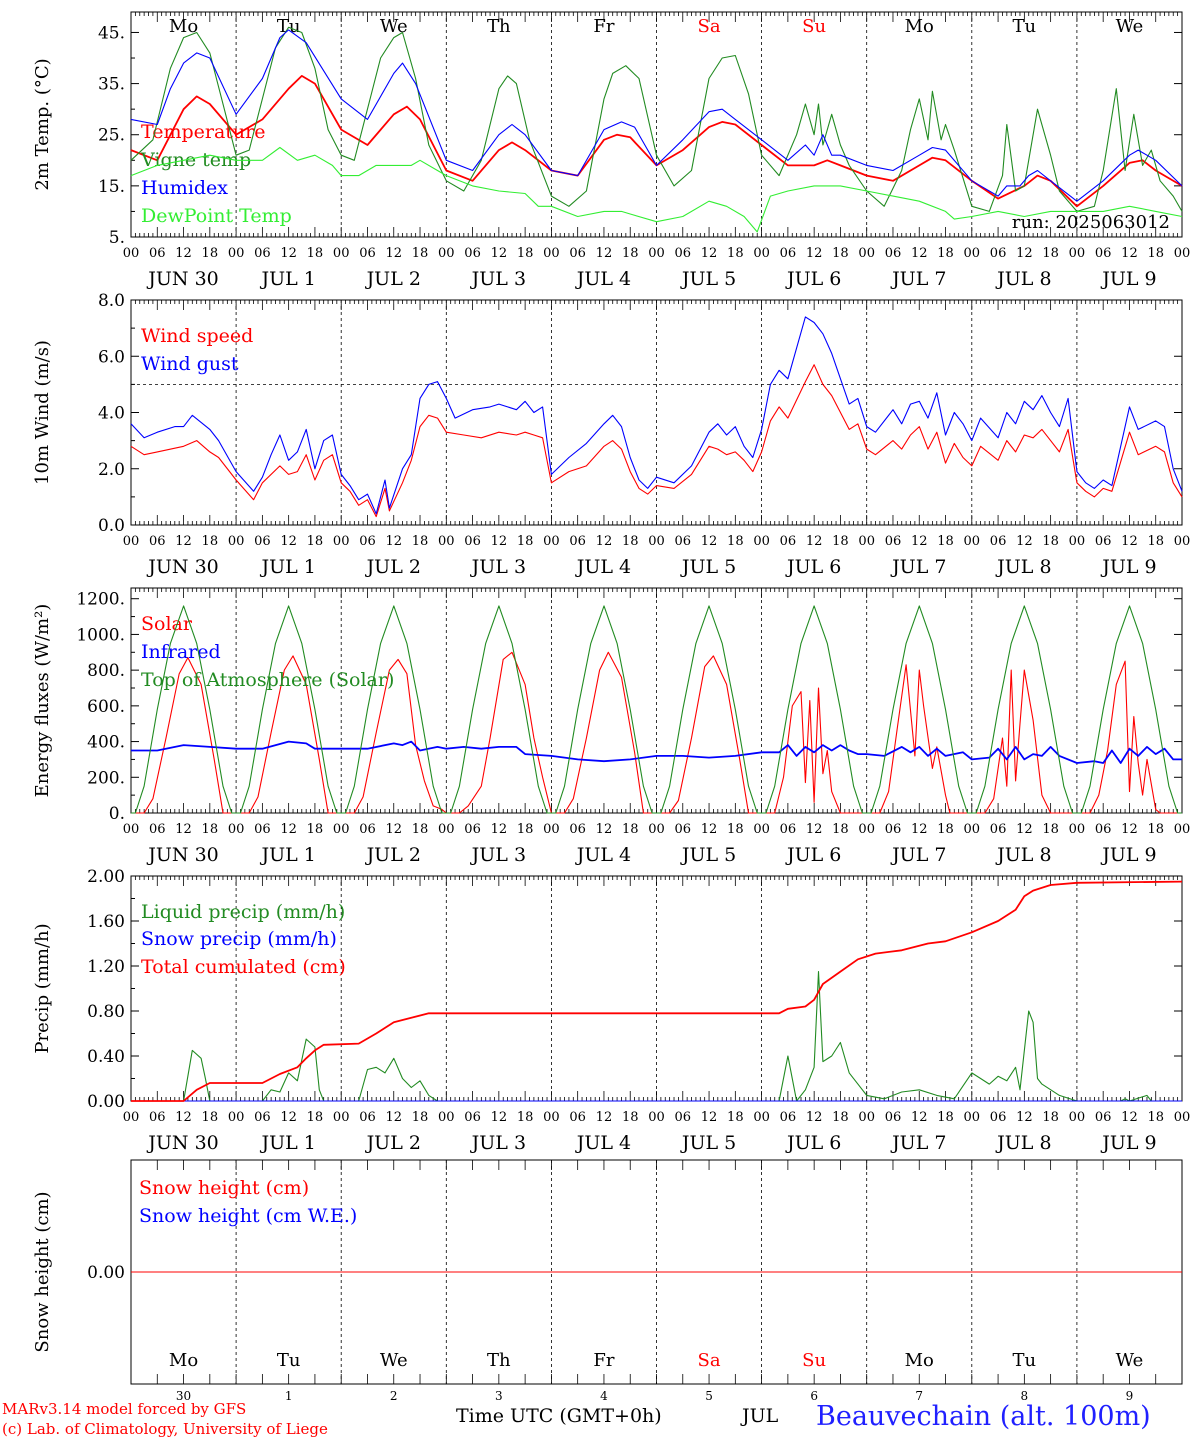 The width and height of the screenshot is (1194, 1440). I want to click on y-tick-label-temperature: 35., so click(111, 85).